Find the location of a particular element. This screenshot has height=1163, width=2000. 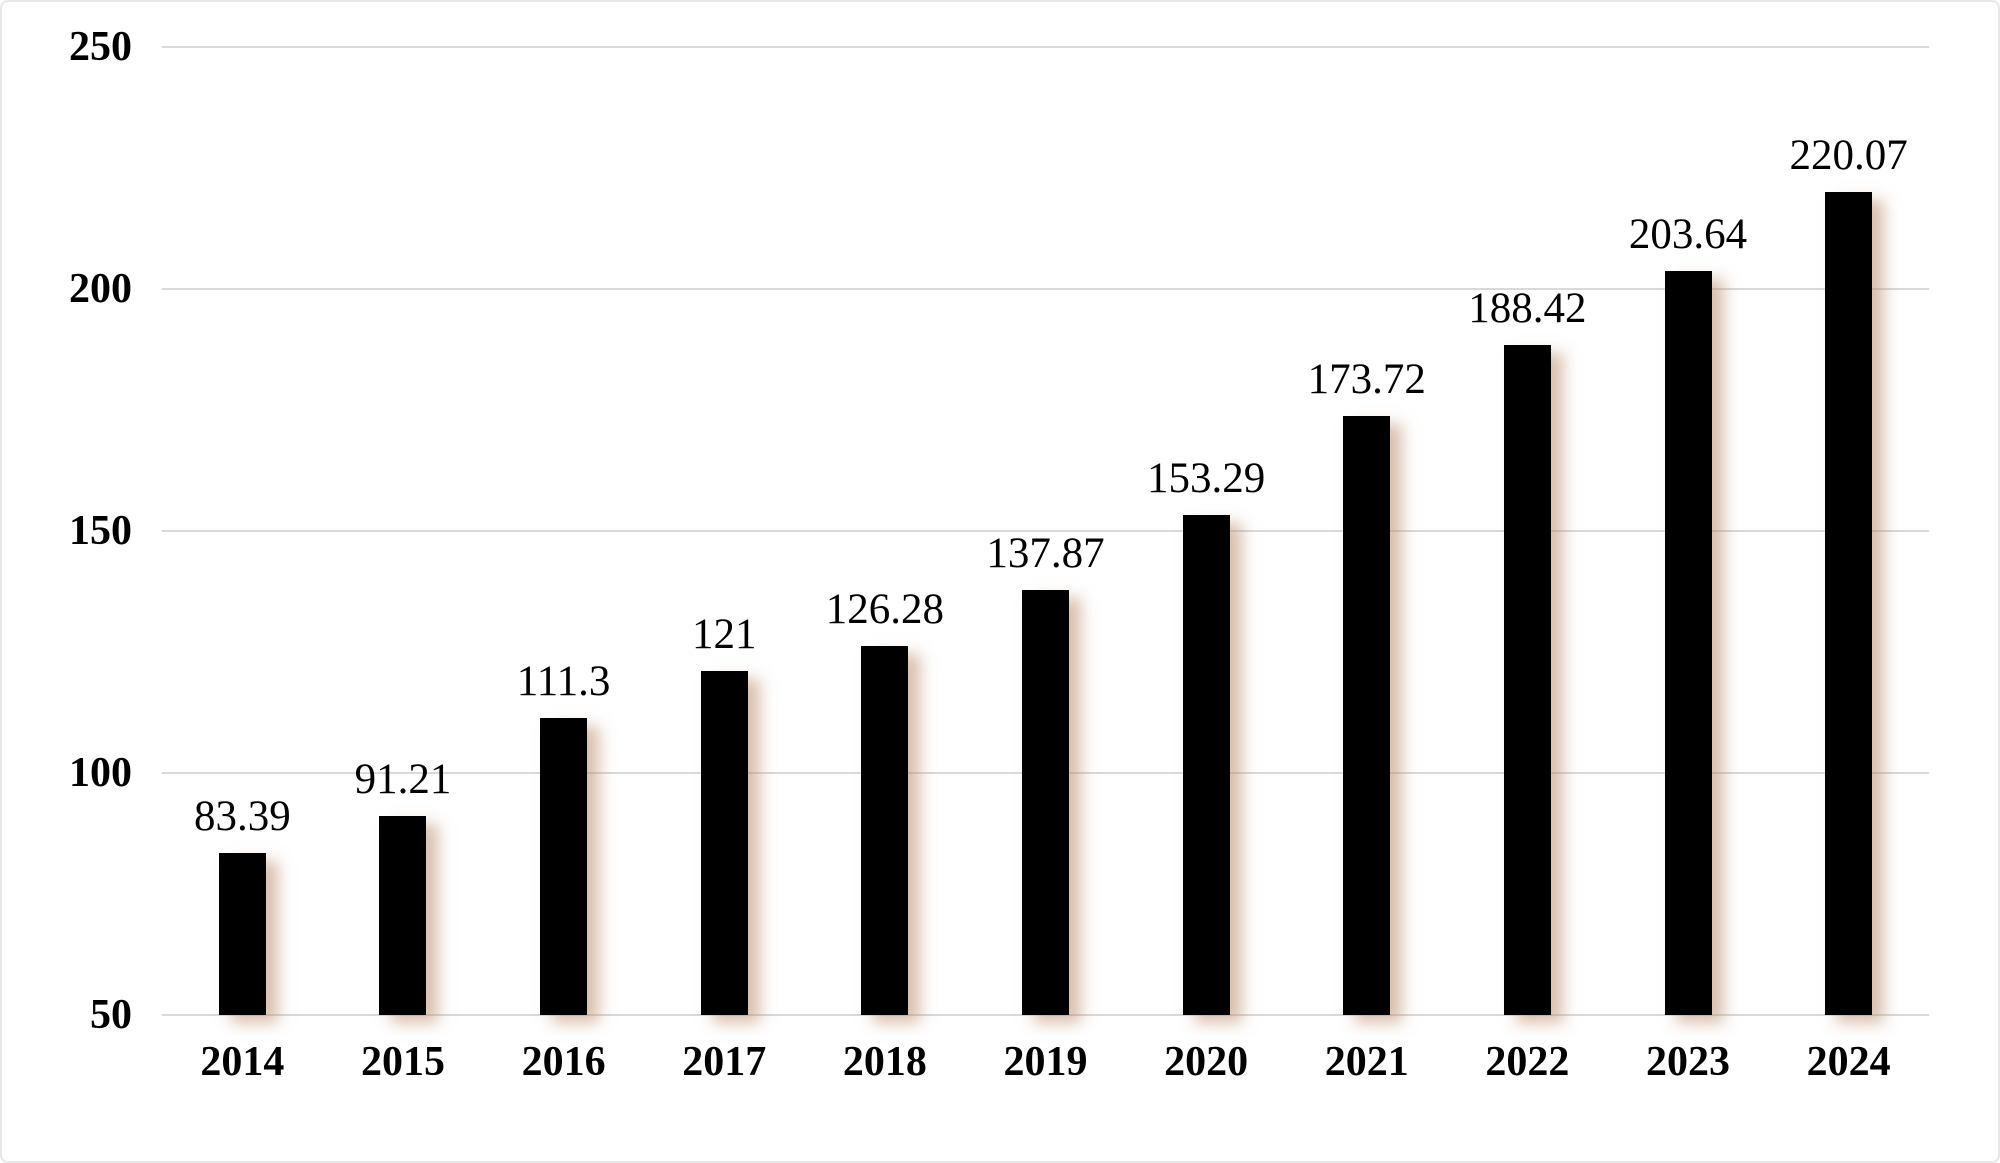

bar-value-label: 137.87 is located at coordinates (1045, 553).